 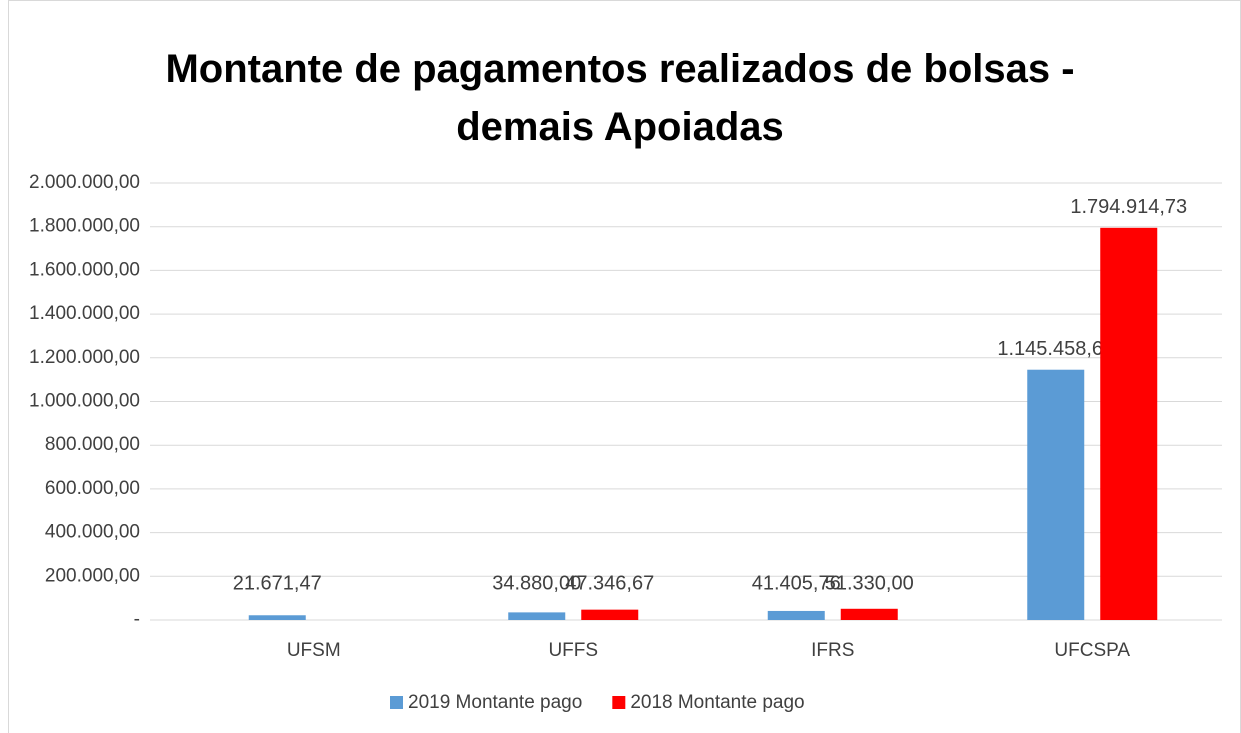 What do you see at coordinates (92, 532) in the screenshot?
I see `y-tick-label: 400.000,00` at bounding box center [92, 532].